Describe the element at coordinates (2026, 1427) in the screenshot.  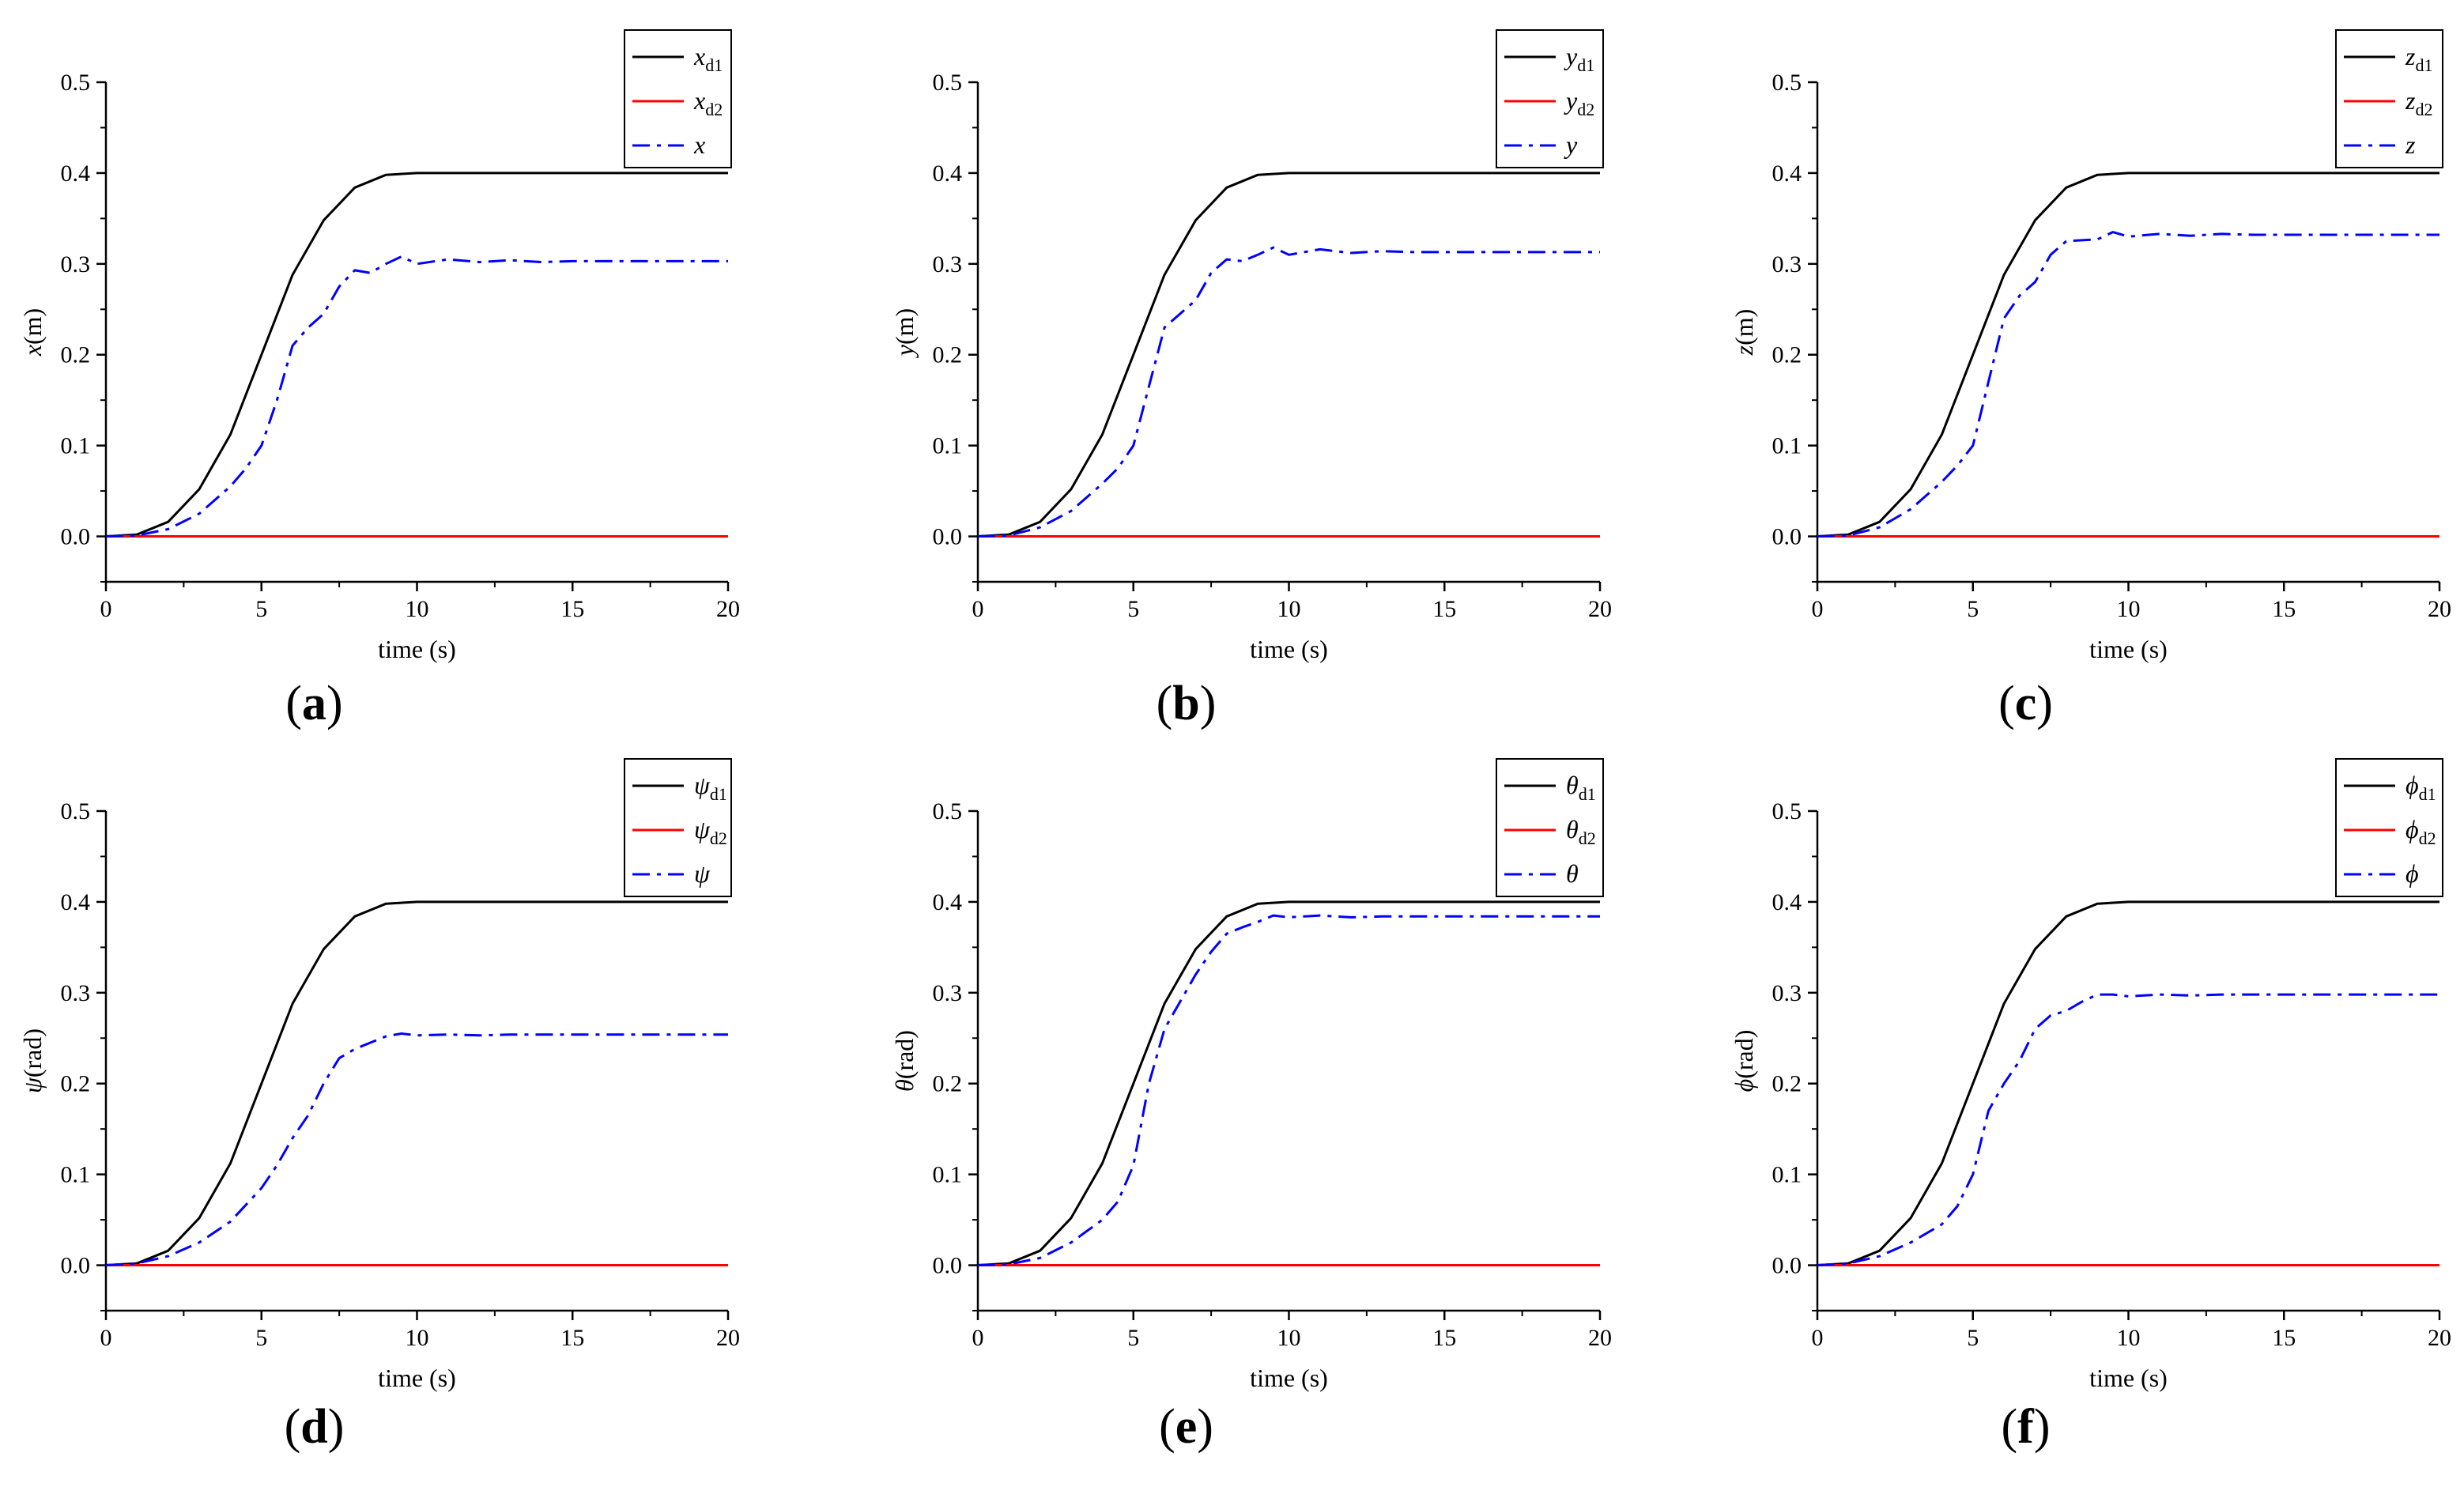
I see `panel-label-letter: f` at that location.